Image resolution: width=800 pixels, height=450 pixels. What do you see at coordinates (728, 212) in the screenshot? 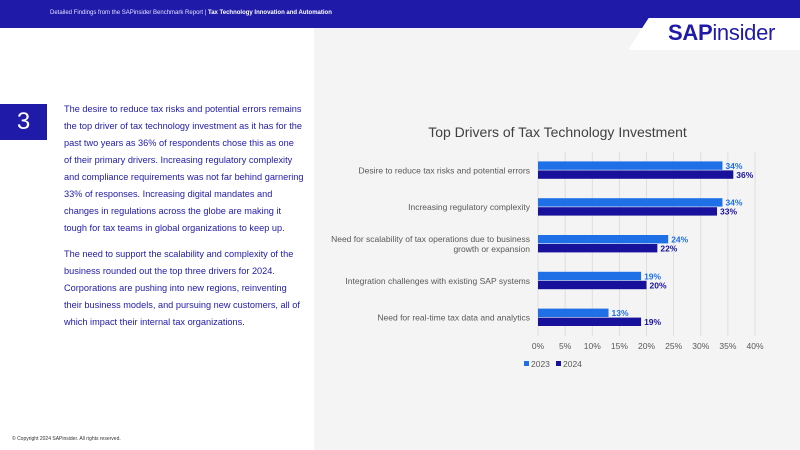
I see `data-label-2024: 33%` at bounding box center [728, 212].